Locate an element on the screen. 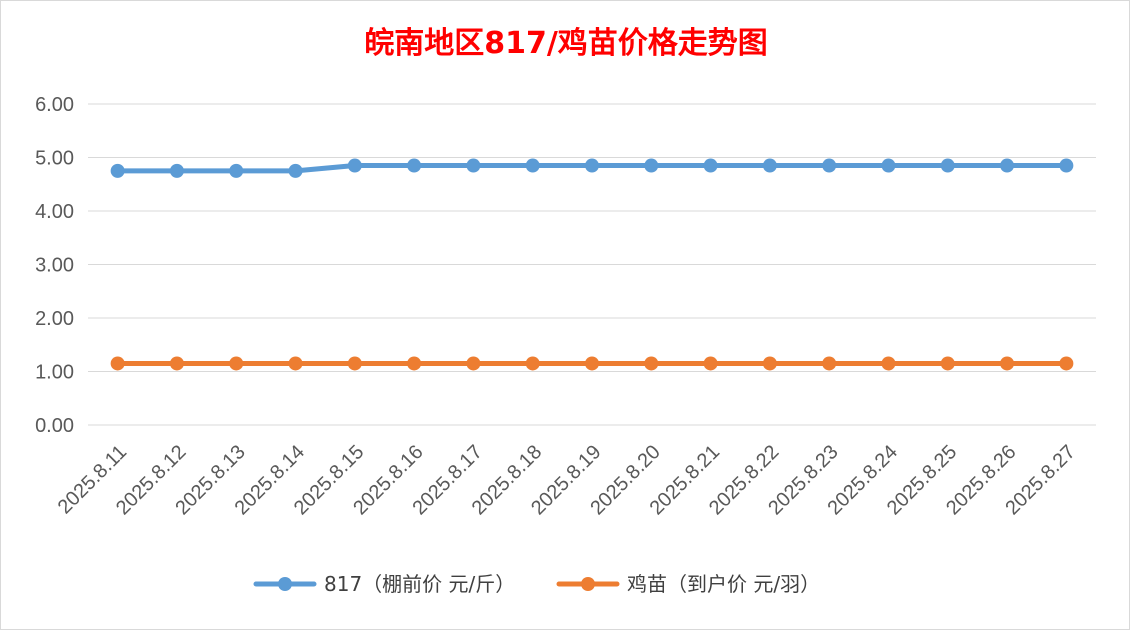 Image resolution: width=1130 pixels, height=631 pixels. y-tick-label: 2.00 is located at coordinates (54, 319).